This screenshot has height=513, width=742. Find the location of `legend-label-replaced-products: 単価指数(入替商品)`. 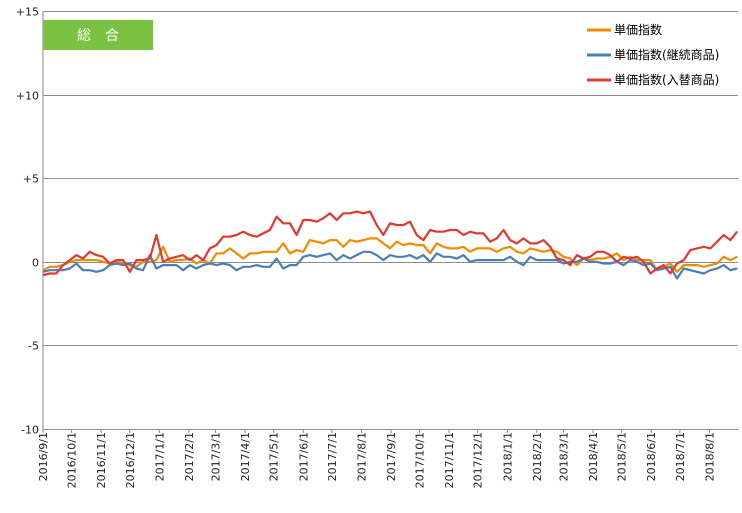

legend-label-replaced-products: 単価指数(入替商品) is located at coordinates (666, 79).